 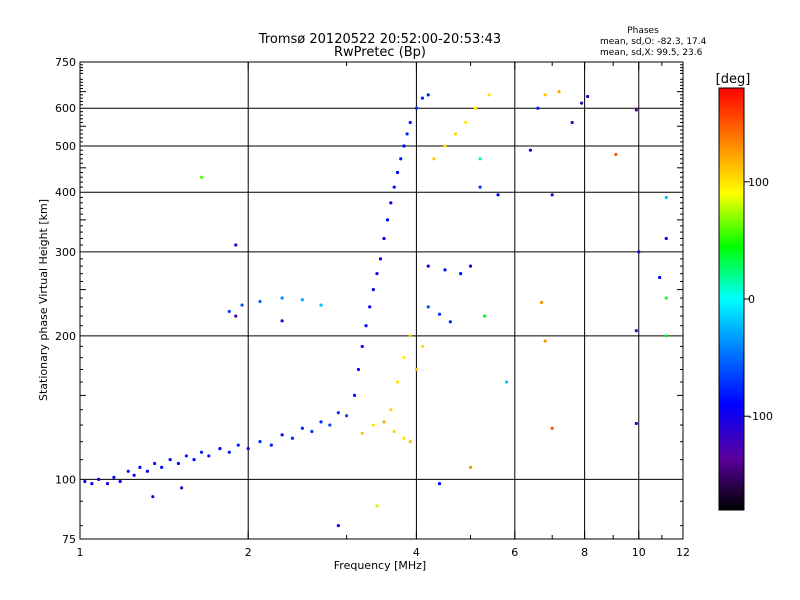 I want to click on y-tick-label: 750, so click(x=65, y=62).